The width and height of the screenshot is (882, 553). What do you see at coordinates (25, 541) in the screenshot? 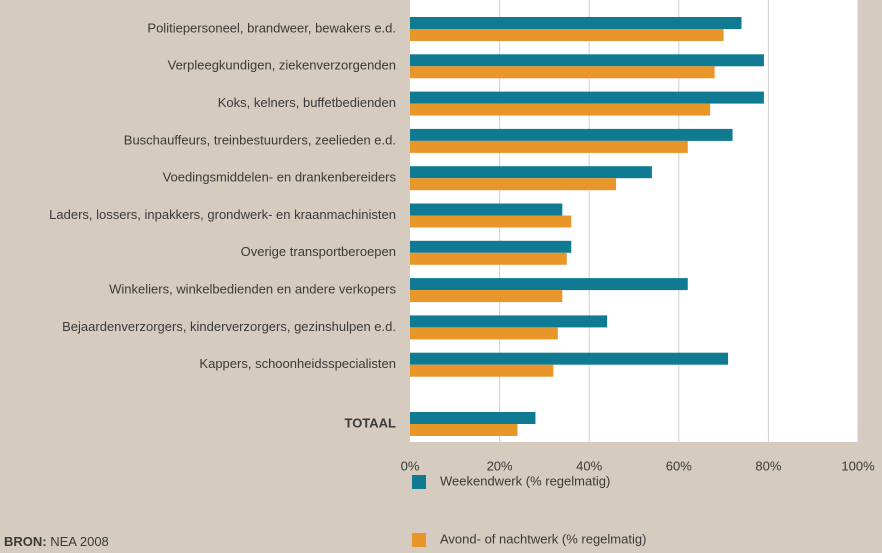
I see `source-label: BRON:` at bounding box center [25, 541].